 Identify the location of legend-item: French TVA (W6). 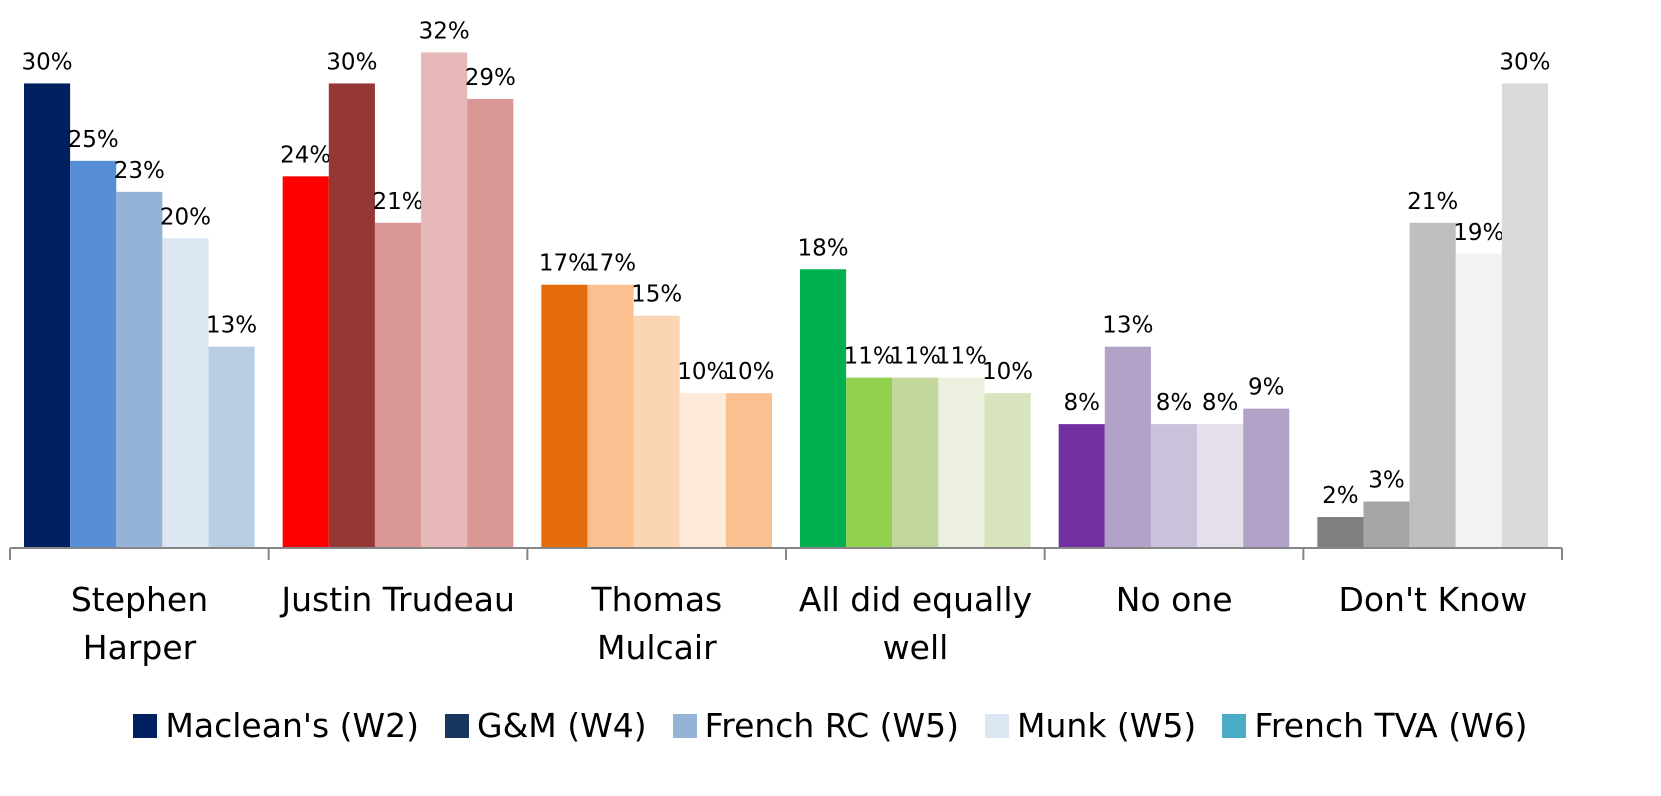
(1375, 725).